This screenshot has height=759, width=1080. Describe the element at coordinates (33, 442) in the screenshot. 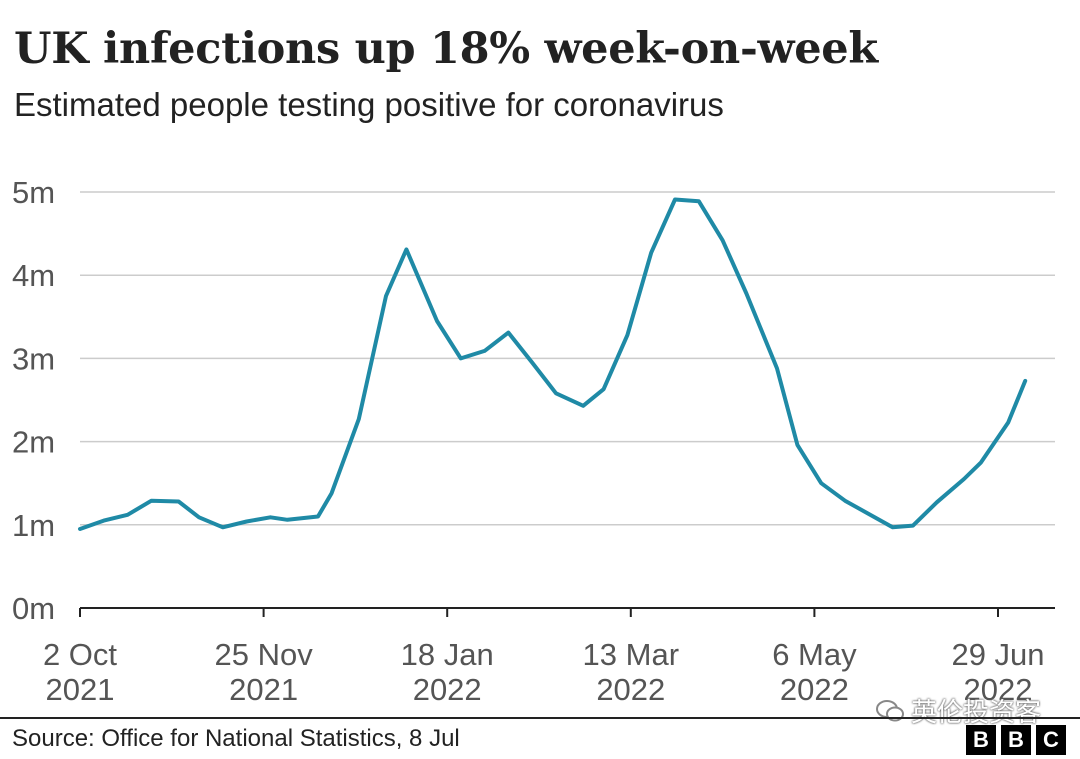

I see `y-tick-label: 2m` at that location.